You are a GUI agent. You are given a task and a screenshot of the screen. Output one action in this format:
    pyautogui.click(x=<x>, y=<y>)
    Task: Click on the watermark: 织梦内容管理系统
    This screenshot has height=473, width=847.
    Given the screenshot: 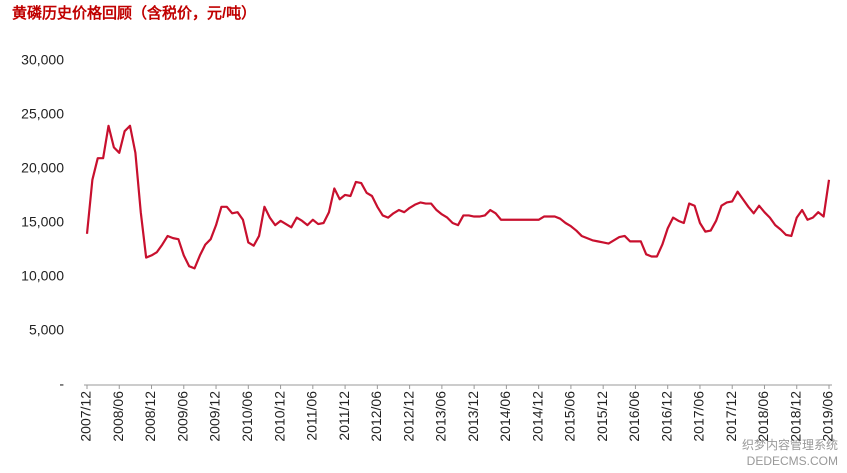 What is the action you would take?
    pyautogui.click(x=790, y=444)
    